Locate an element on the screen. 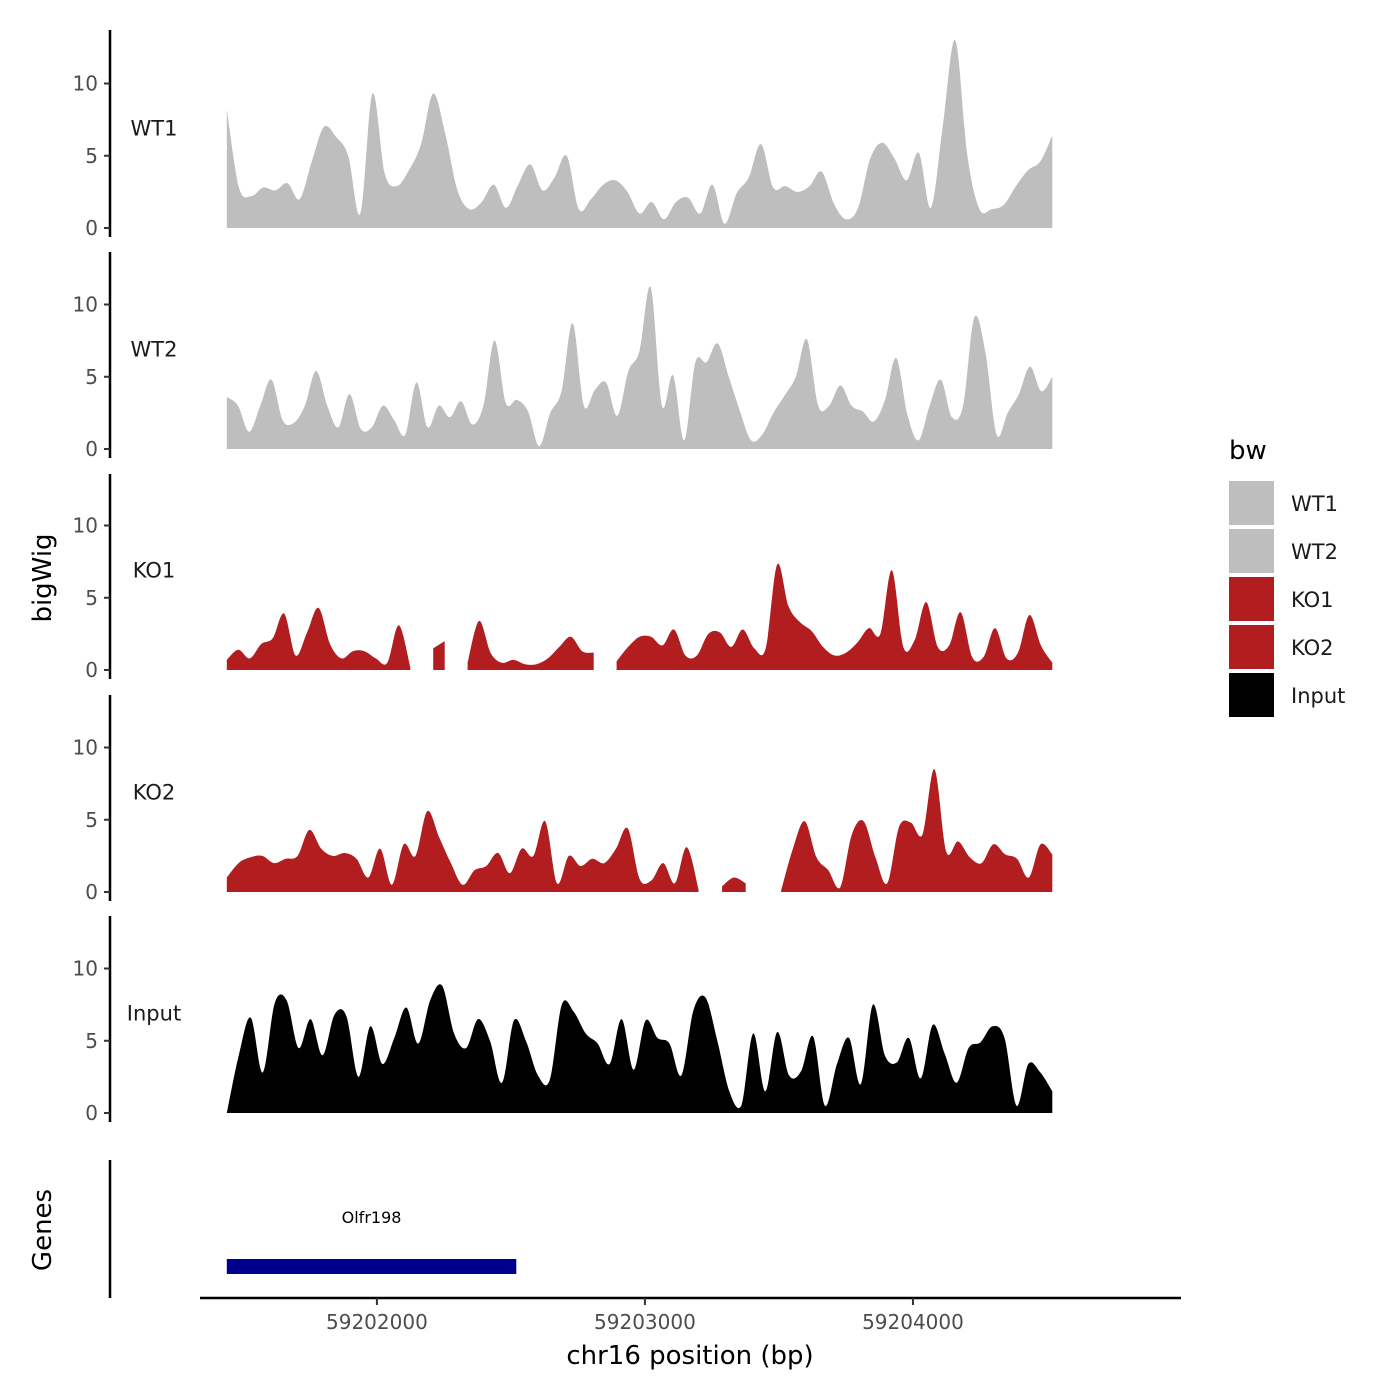 This screenshot has height=1400, width=1400. legend-key-WT1 is located at coordinates (1251, 503).